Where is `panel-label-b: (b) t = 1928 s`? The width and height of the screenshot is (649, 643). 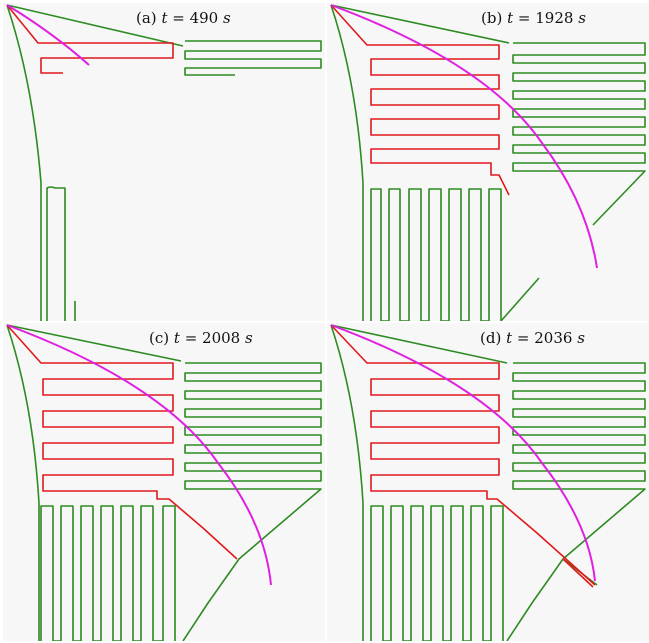
panel-label-b: (b) t = 1928 s is located at coordinates (533, 18).